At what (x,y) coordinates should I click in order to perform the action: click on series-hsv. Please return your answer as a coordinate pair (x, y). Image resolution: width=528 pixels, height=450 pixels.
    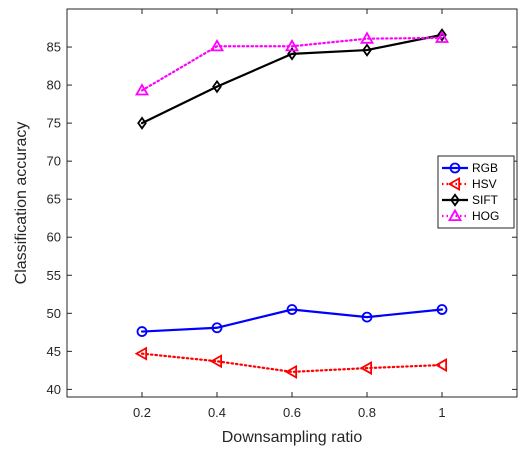
    Looking at the image, I should click on (291, 362).